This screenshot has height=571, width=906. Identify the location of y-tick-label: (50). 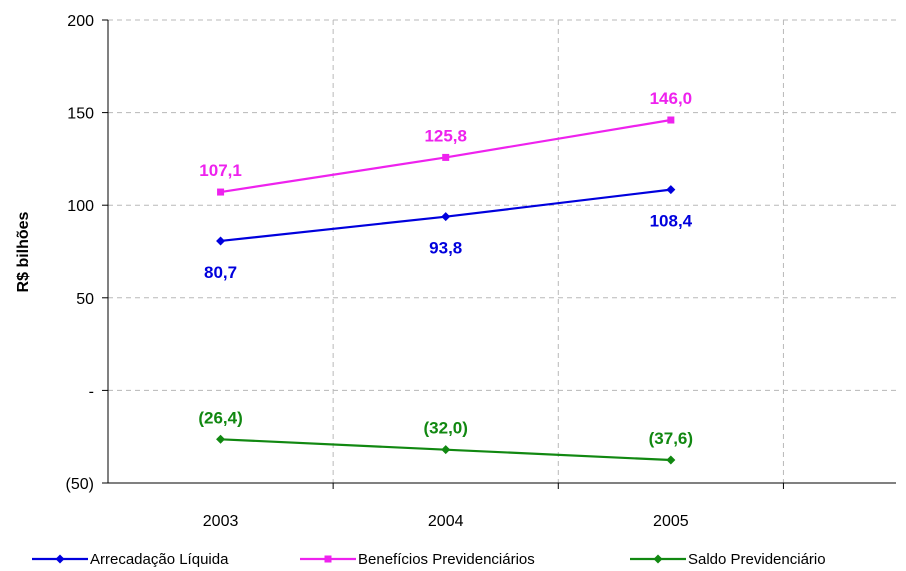
(80, 484).